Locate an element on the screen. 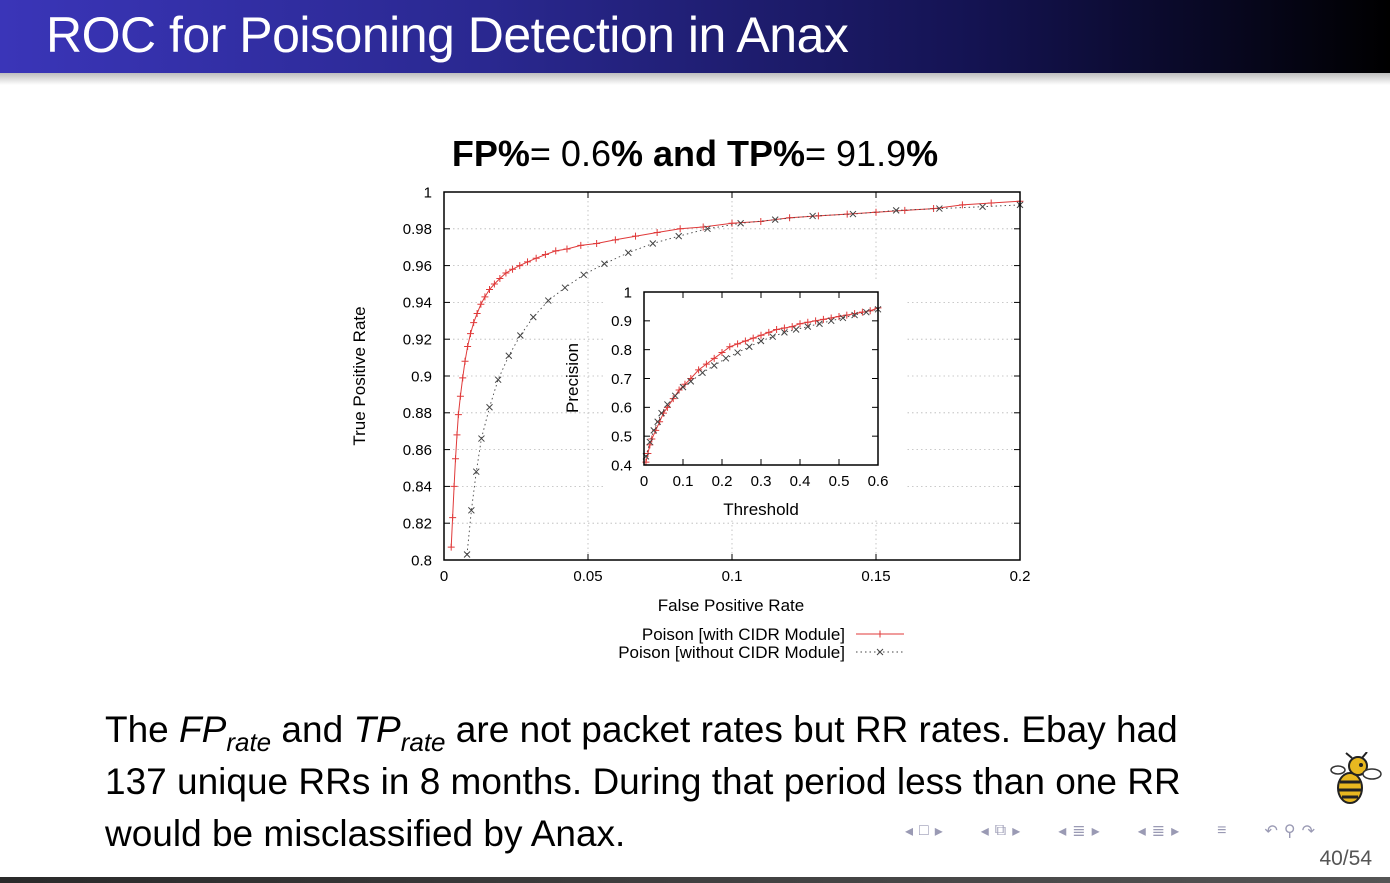 This screenshot has width=1390, height=883. tp-term-subscript: rate is located at coordinates (423, 742).